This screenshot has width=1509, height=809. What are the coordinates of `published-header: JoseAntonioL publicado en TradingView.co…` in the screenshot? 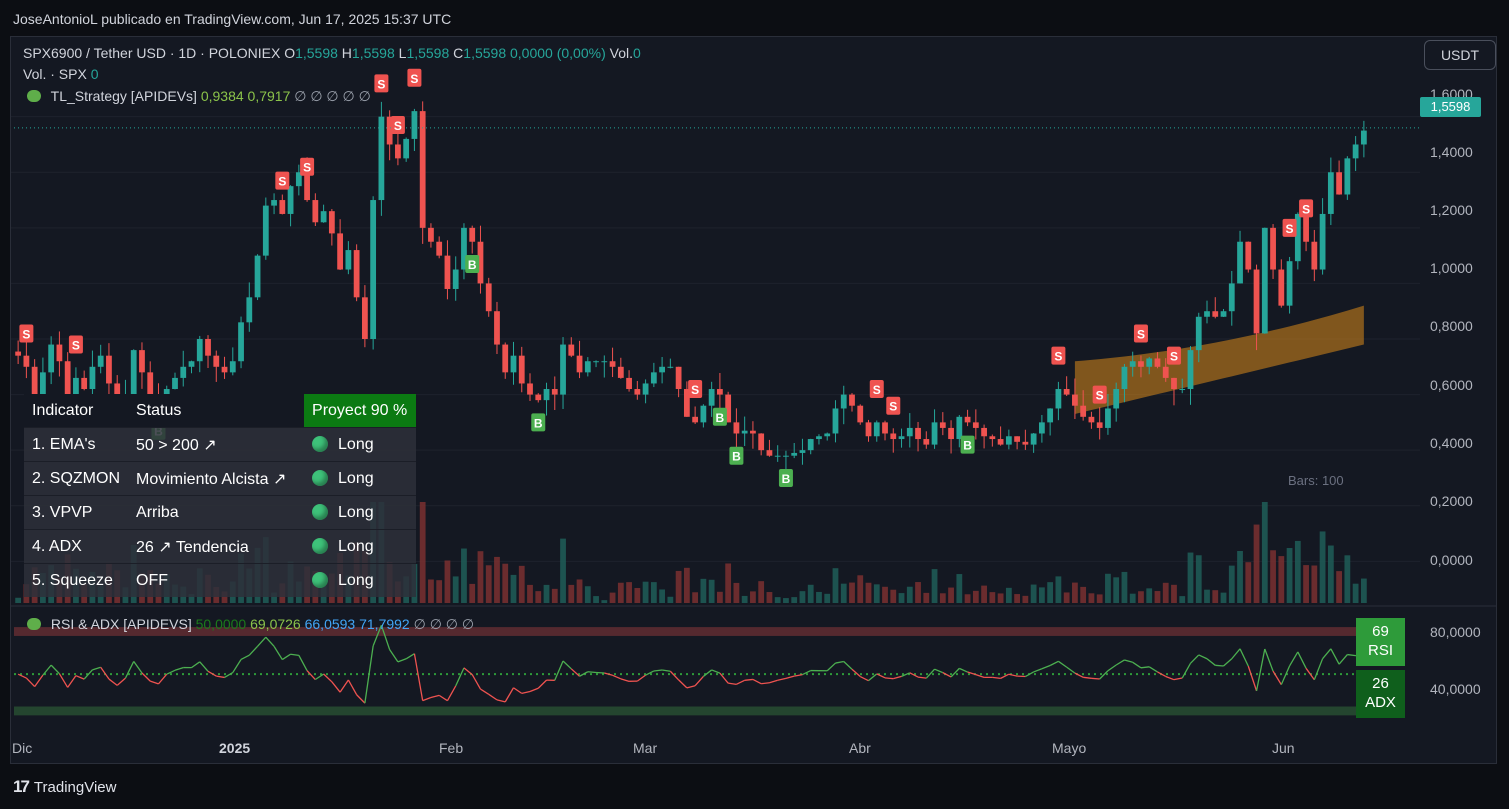 It's located at (754, 18).